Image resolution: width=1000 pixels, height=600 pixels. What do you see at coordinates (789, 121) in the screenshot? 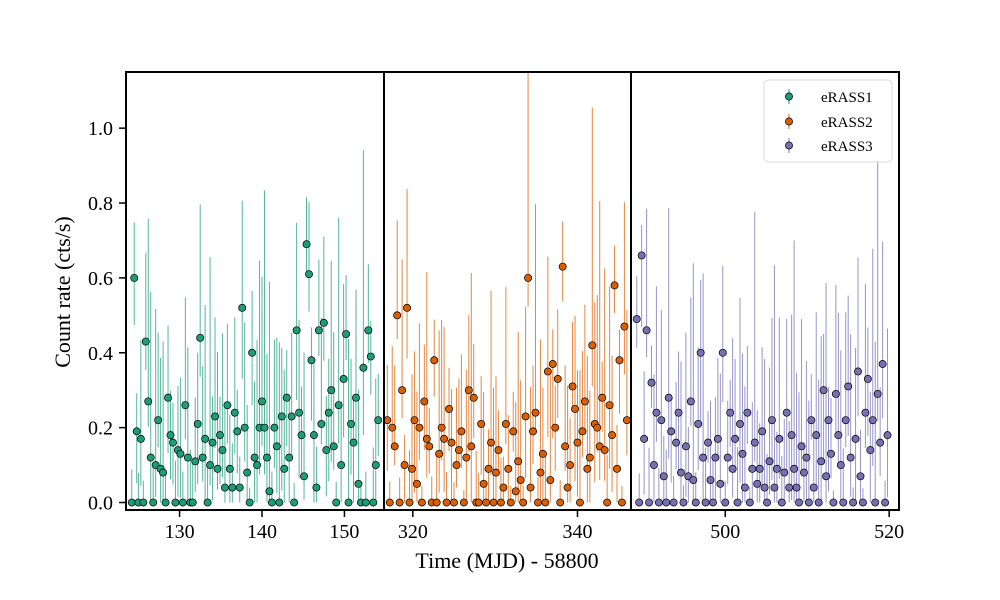
I see `legend-marker-icon` at bounding box center [789, 121].